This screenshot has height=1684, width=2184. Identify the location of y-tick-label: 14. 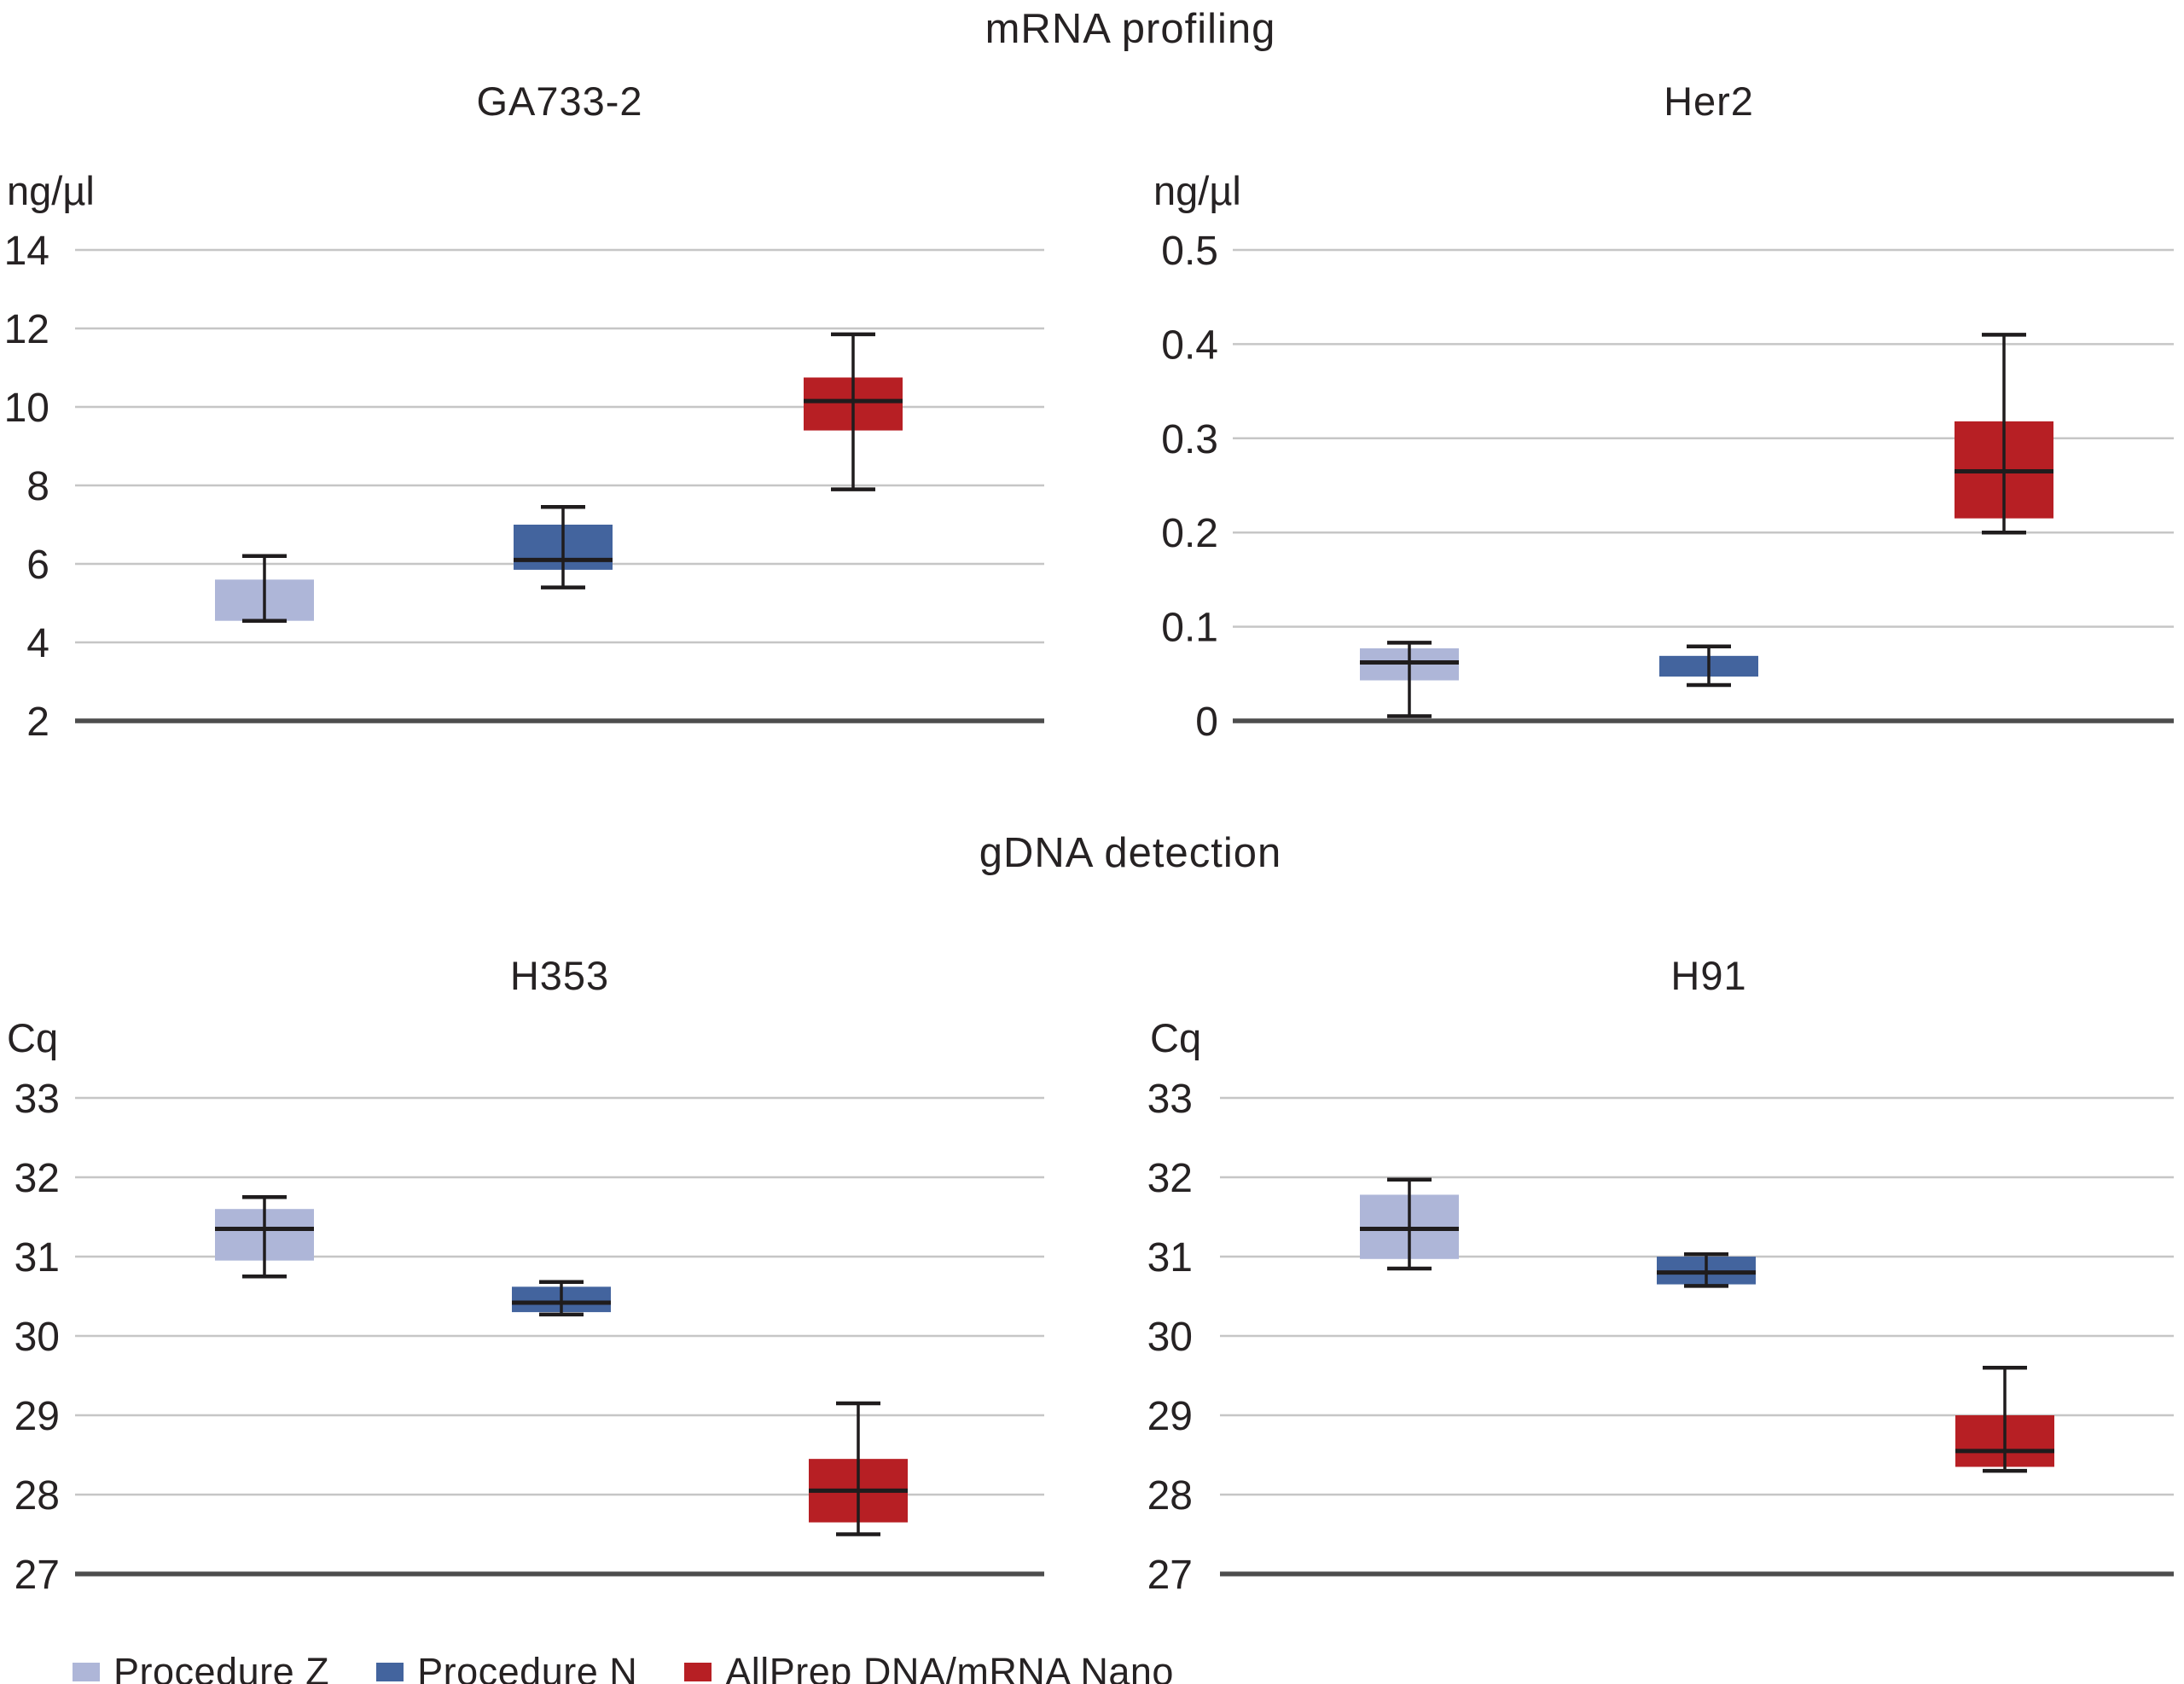
(26, 251).